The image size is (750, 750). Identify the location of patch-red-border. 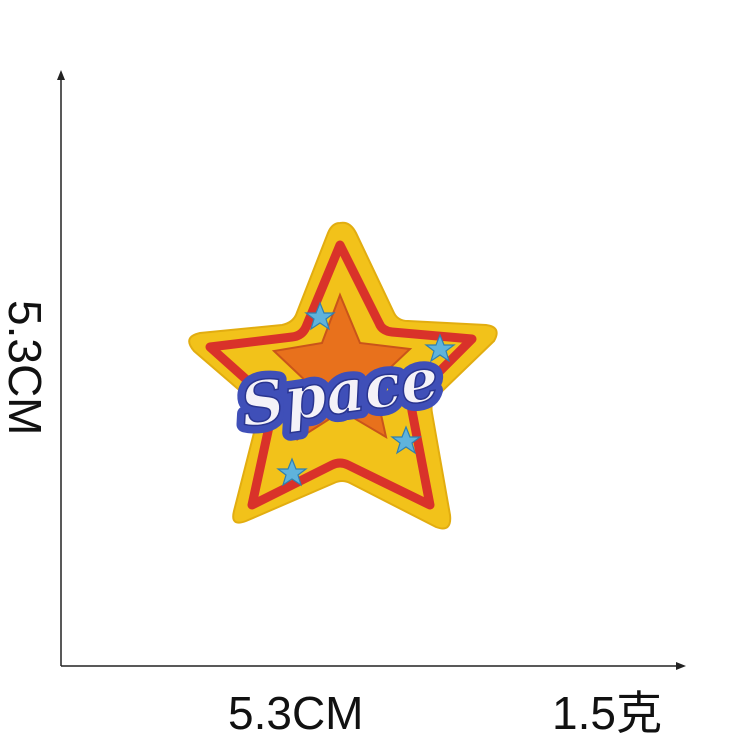
(341, 375).